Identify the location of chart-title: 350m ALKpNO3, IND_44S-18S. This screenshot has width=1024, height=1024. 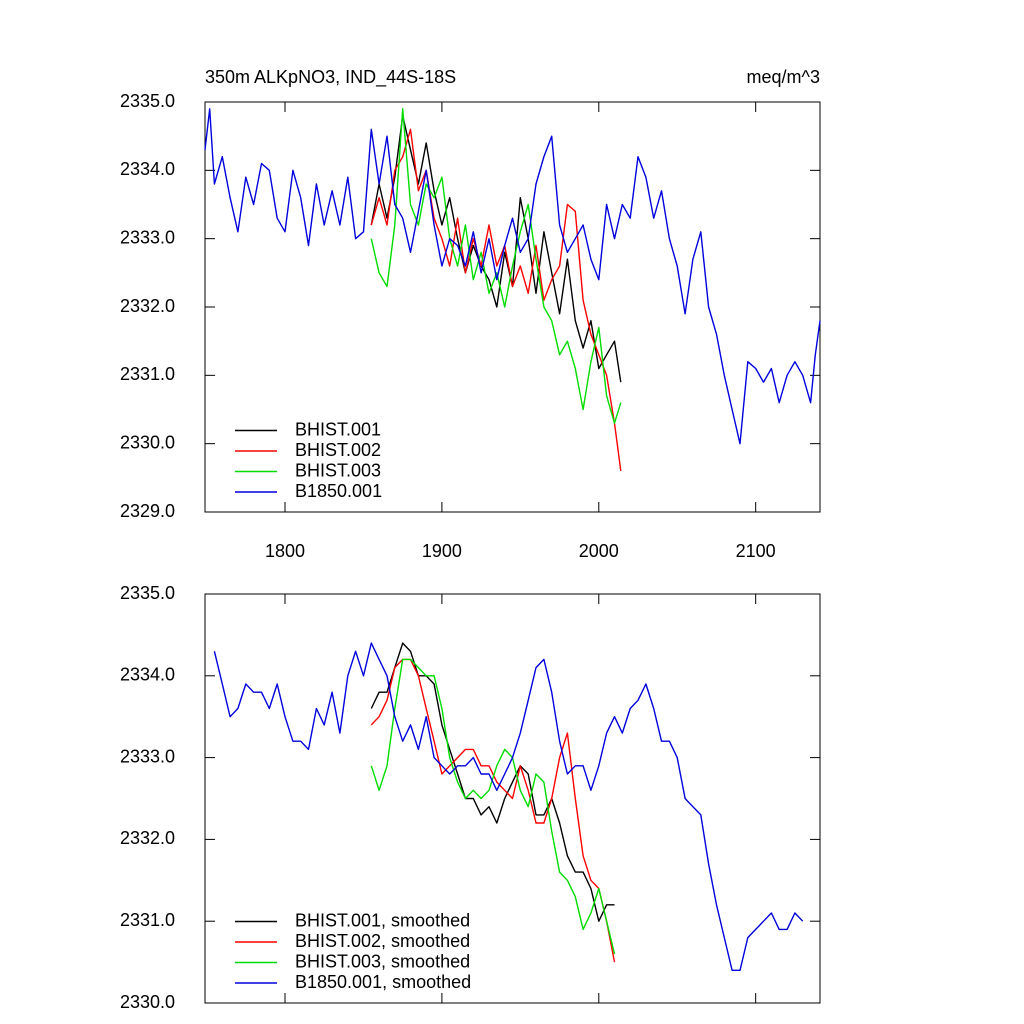
(330, 77).